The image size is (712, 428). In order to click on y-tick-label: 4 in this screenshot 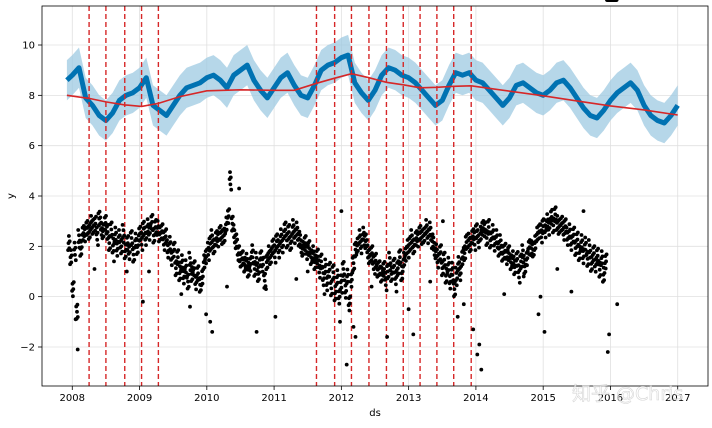, I will do `click(32, 197)`.